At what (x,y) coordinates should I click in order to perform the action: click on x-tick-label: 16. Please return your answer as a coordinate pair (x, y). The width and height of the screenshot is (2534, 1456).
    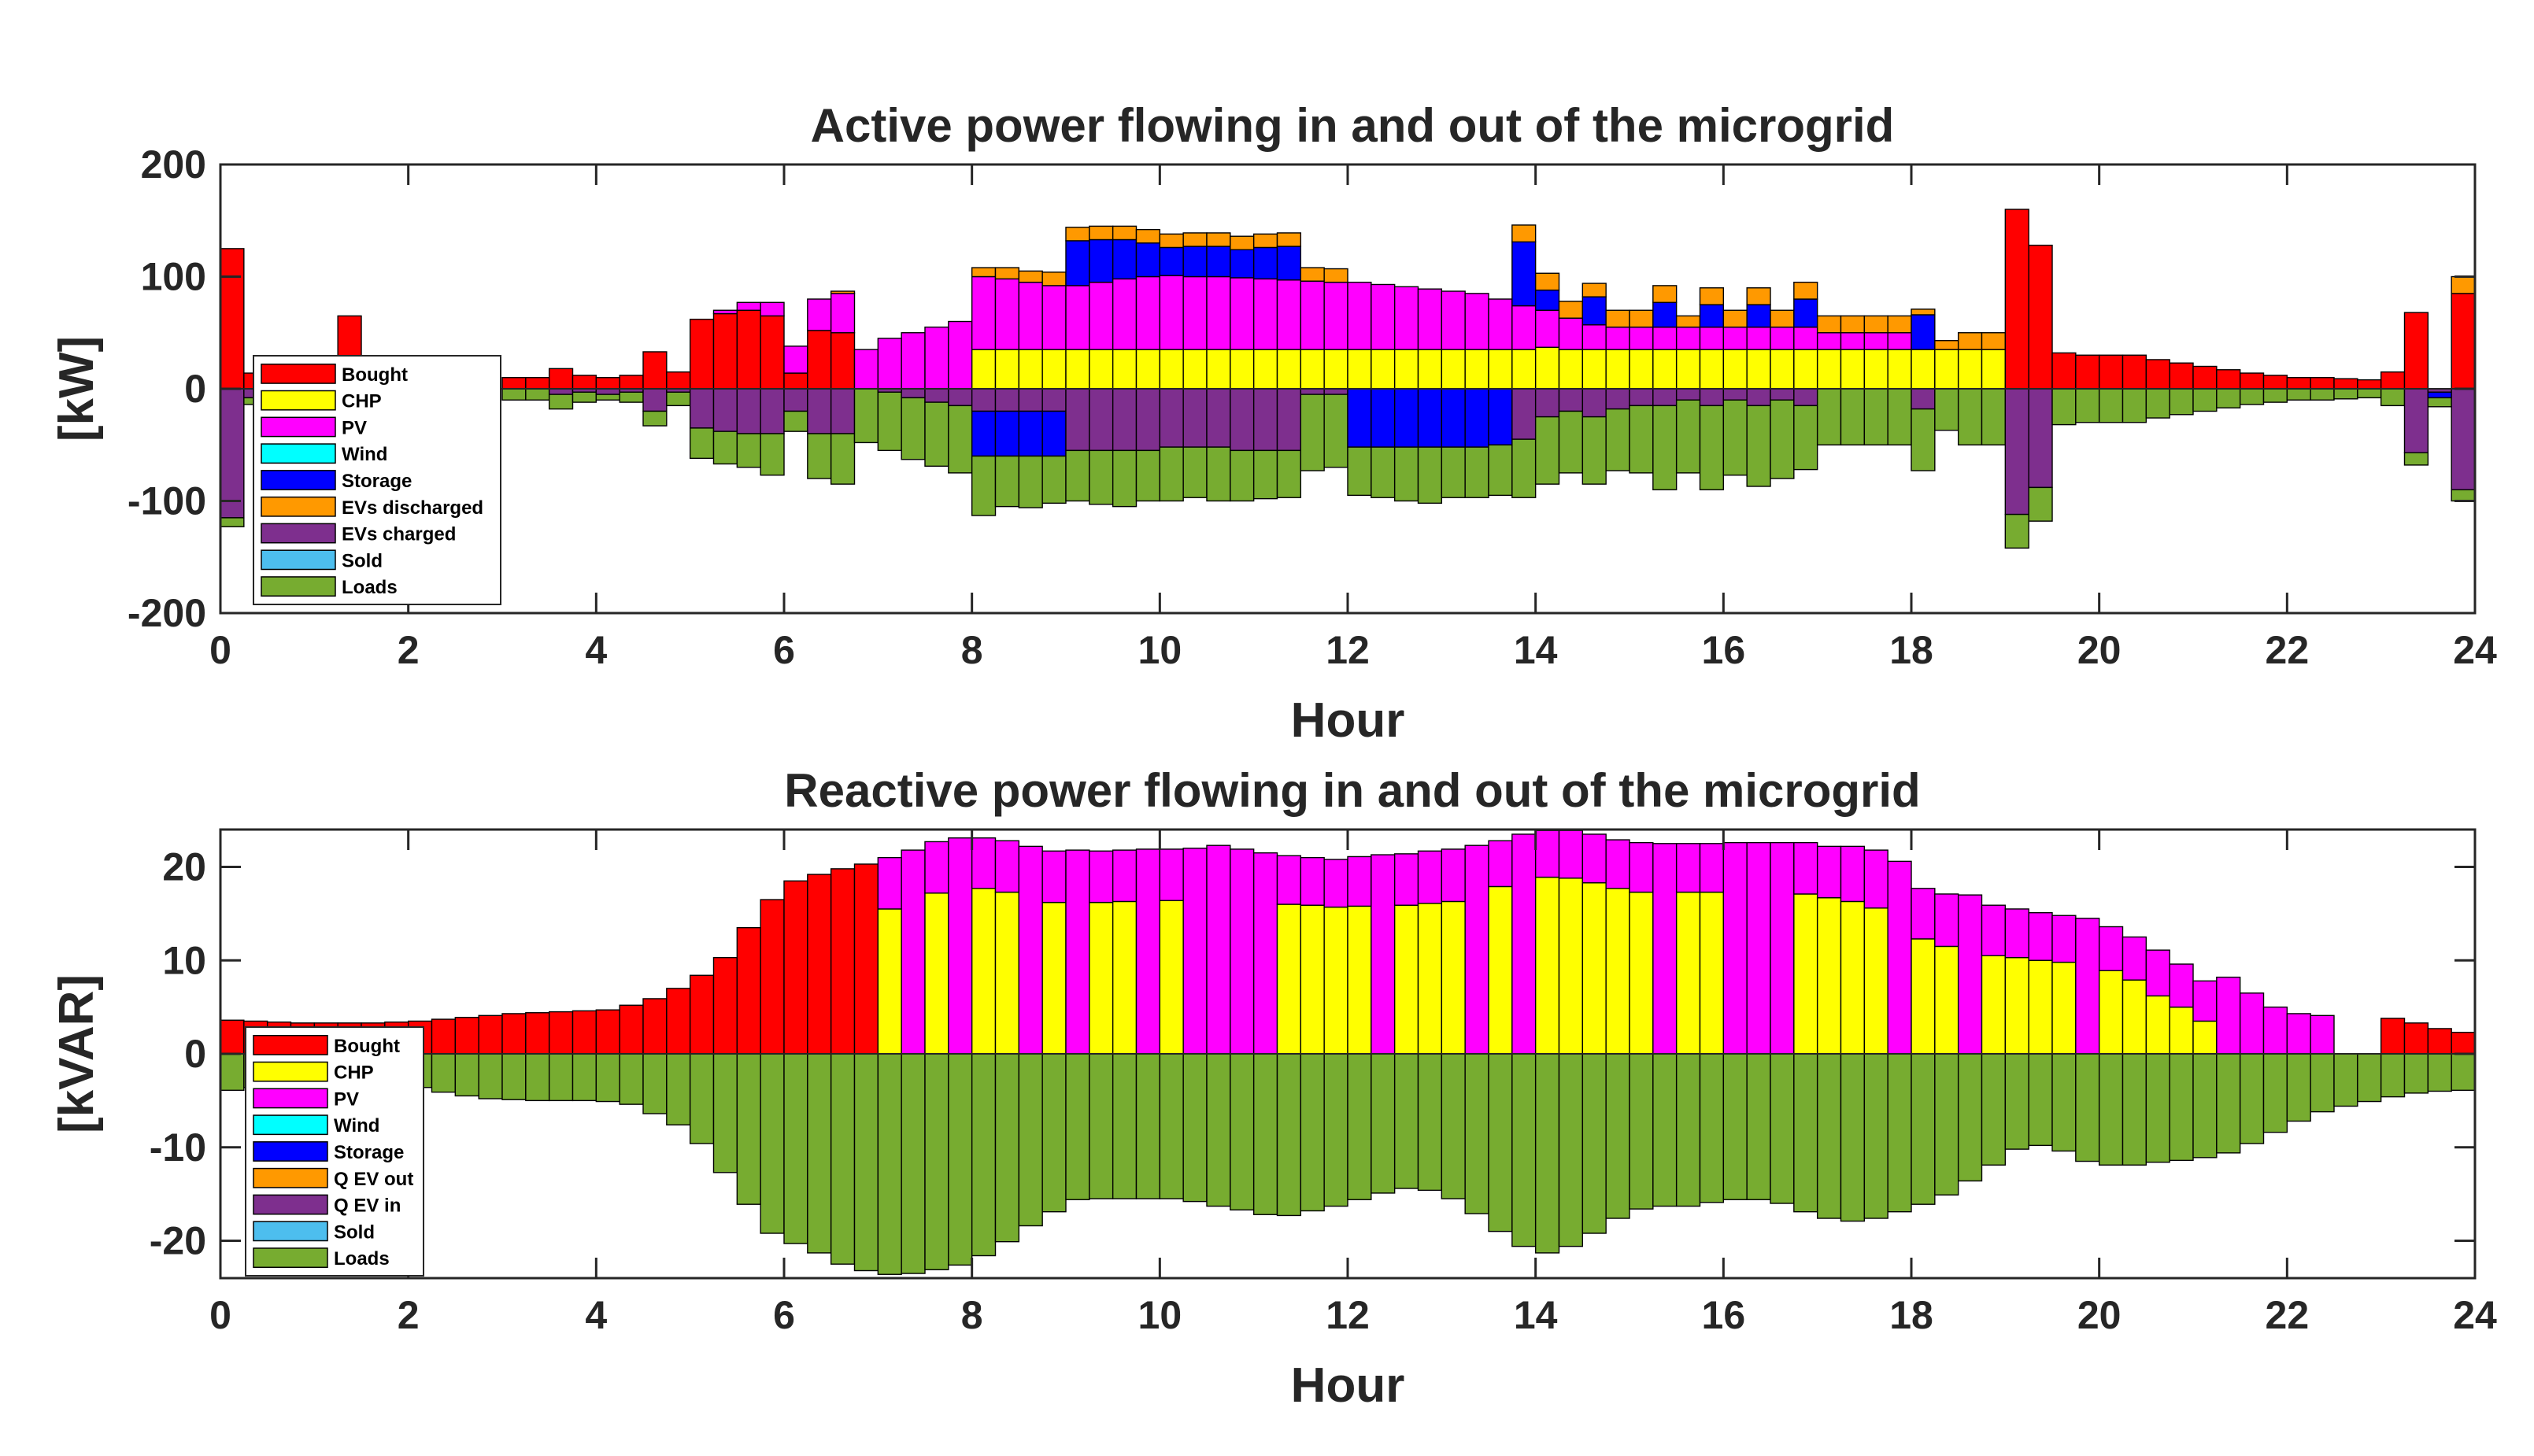
    Looking at the image, I should click on (1724, 1315).